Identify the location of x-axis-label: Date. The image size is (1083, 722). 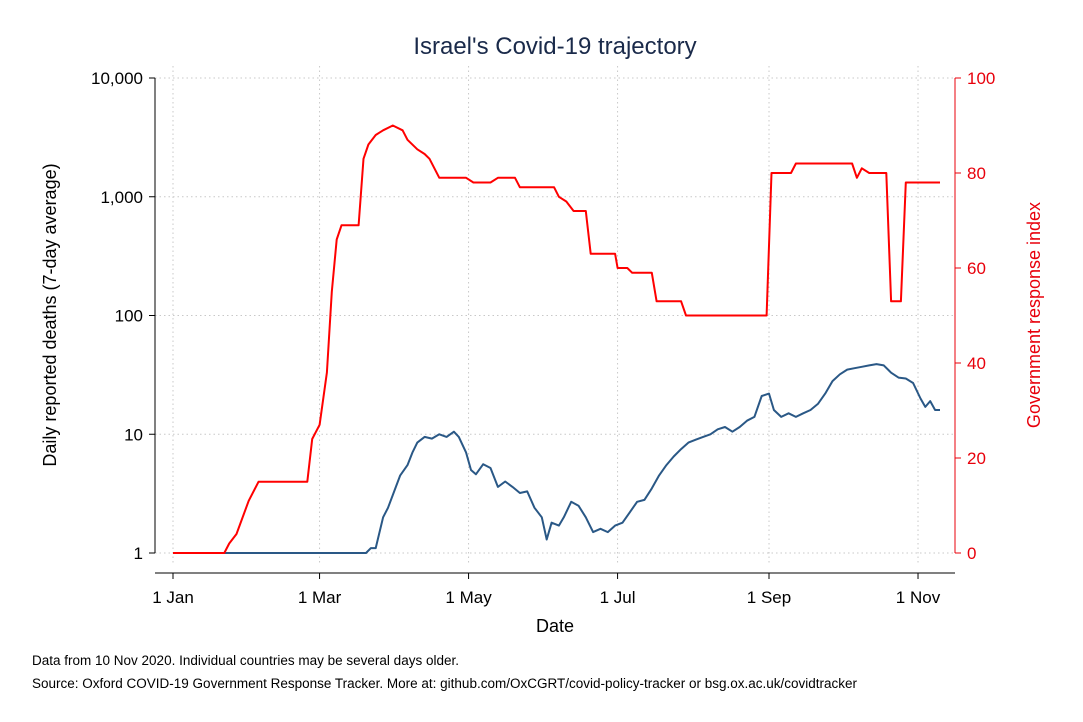
(555, 626).